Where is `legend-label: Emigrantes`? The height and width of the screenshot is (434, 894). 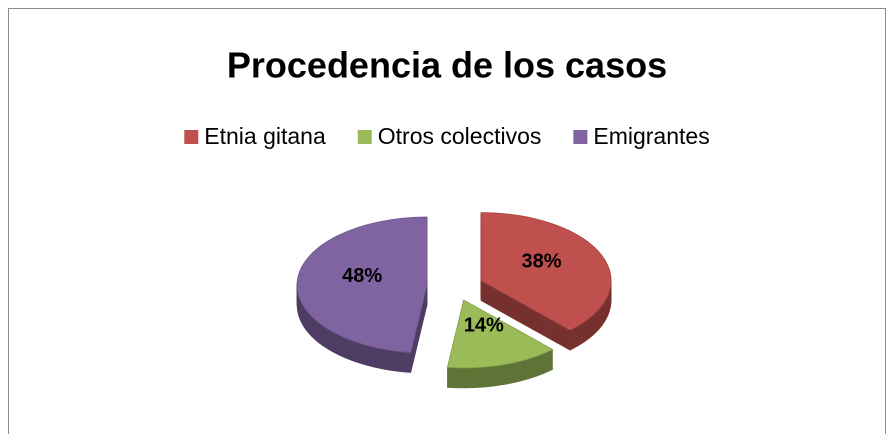
legend-label: Emigrantes is located at coordinates (651, 136).